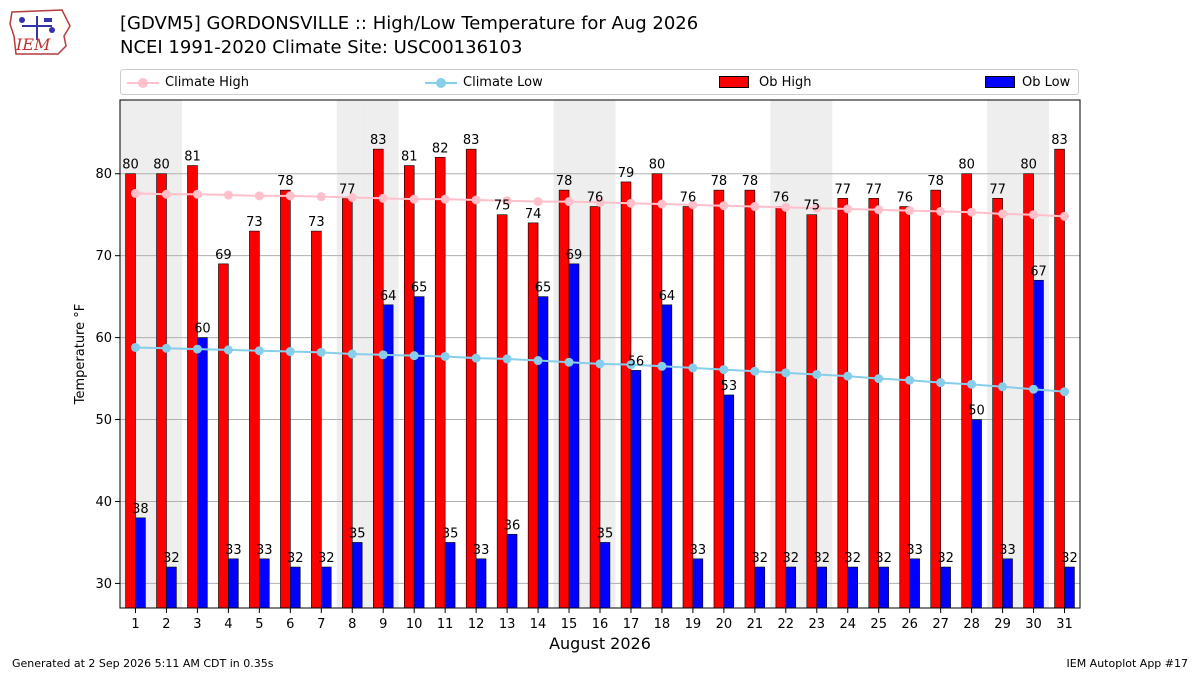 This screenshot has width=1200, height=675. Describe the element at coordinates (786, 624) in the screenshot. I see `x-tick-label: 22` at that location.